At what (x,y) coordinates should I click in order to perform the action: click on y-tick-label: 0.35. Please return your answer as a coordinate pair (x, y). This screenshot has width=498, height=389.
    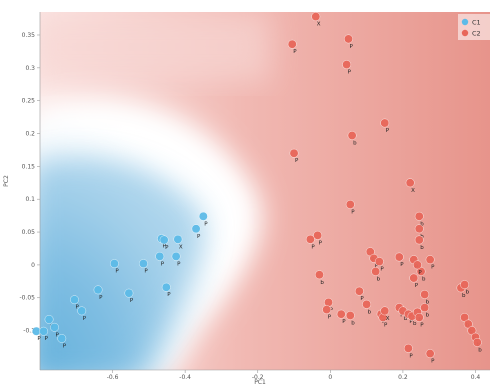
    Looking at the image, I should click on (29, 35).